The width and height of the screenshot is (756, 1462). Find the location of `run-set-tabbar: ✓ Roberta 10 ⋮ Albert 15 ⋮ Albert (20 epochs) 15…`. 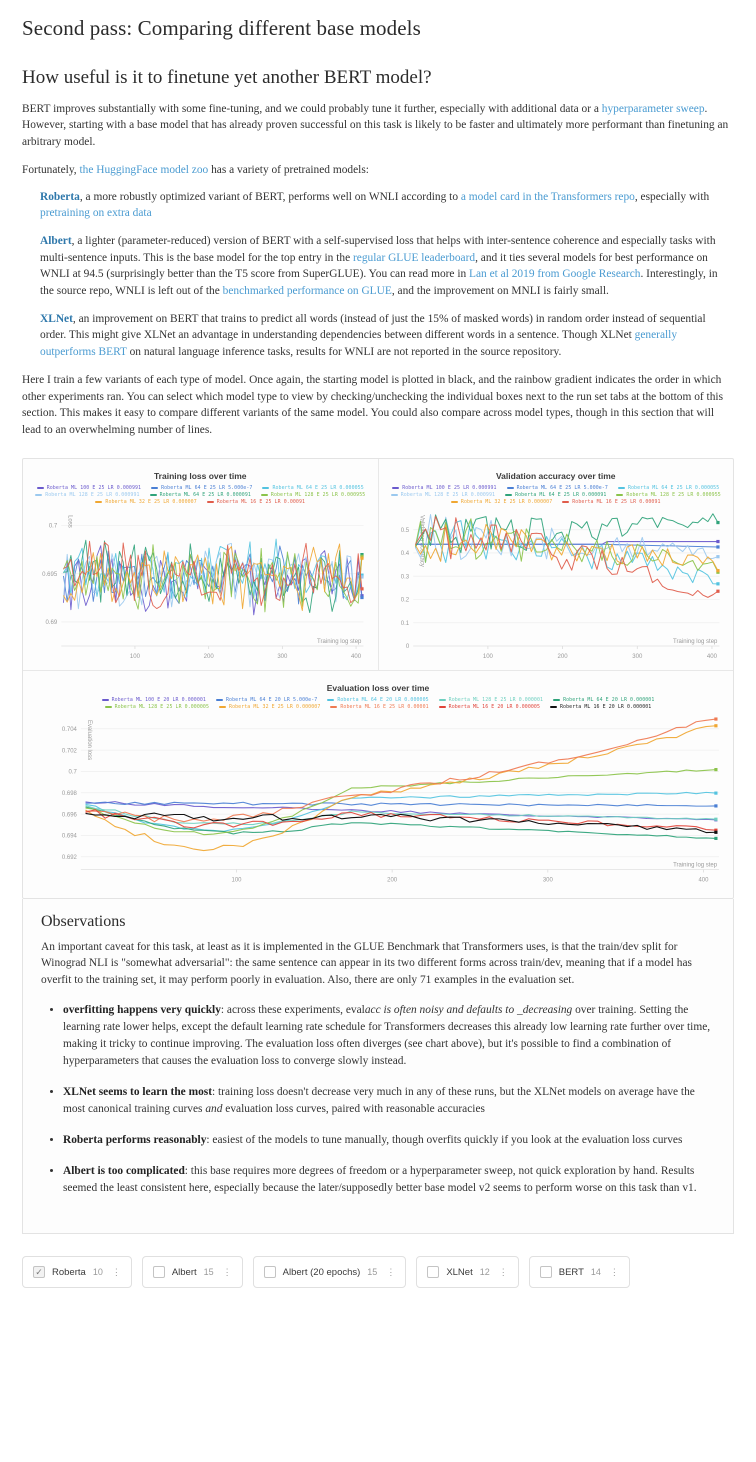

run-set-tabbar: ✓ Roberta 10 ⋮ Albert 15 ⋮ Albert (20 epochs) 15… is located at coordinates (378, 1272).